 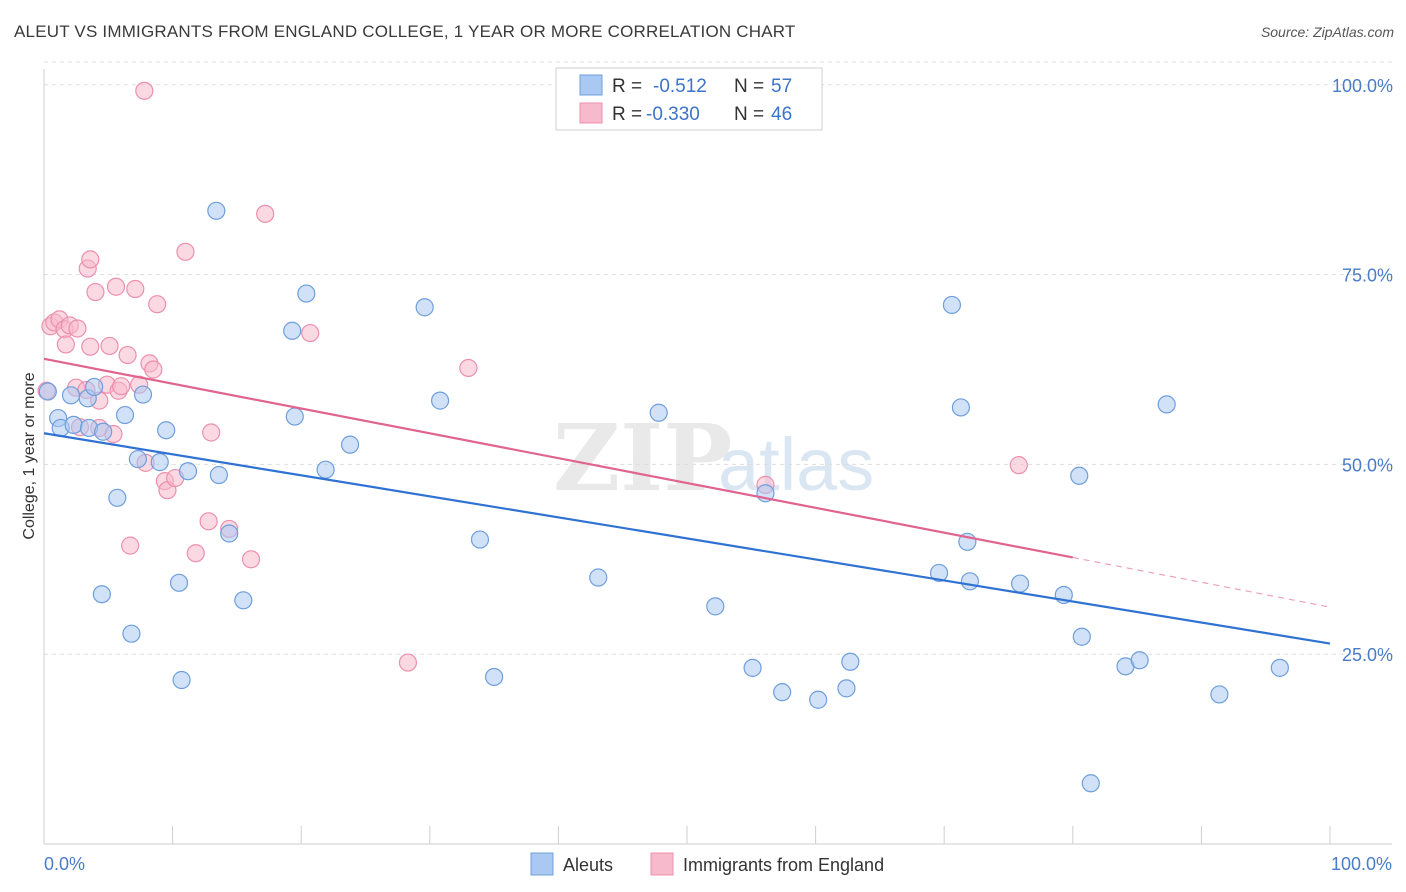 What do you see at coordinates (1367, 655) in the screenshot?
I see `y-tick-label: 25.0%` at bounding box center [1367, 655].